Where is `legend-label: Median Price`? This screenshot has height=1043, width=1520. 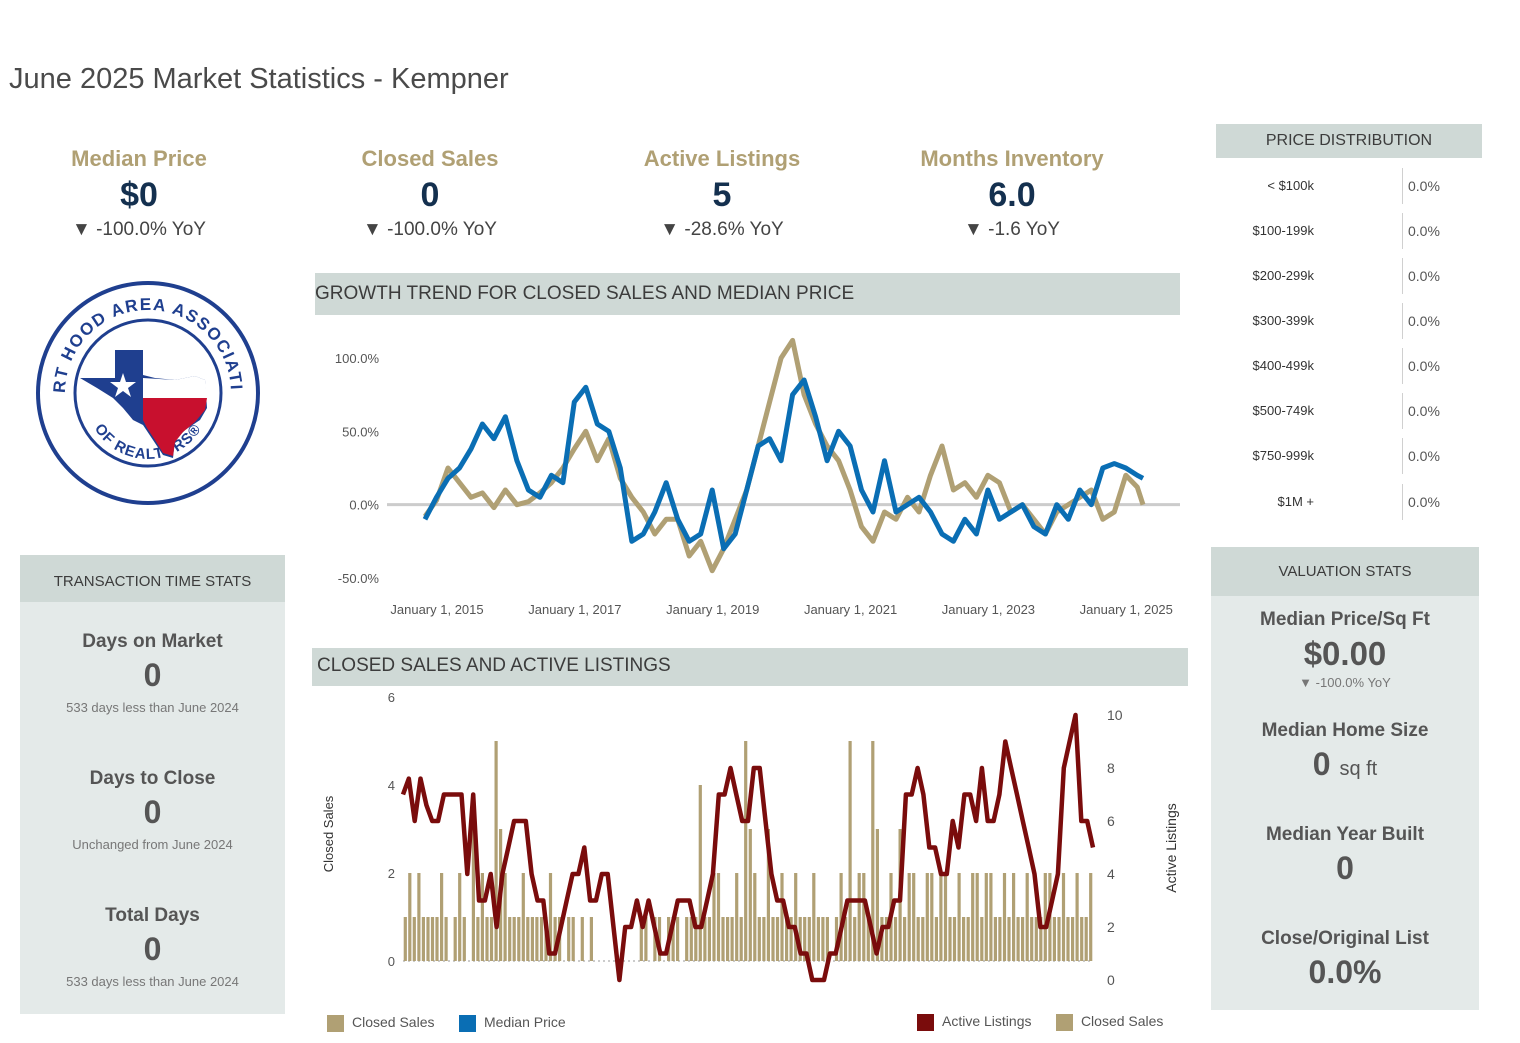 legend-label: Median Price is located at coordinates (524, 1022).